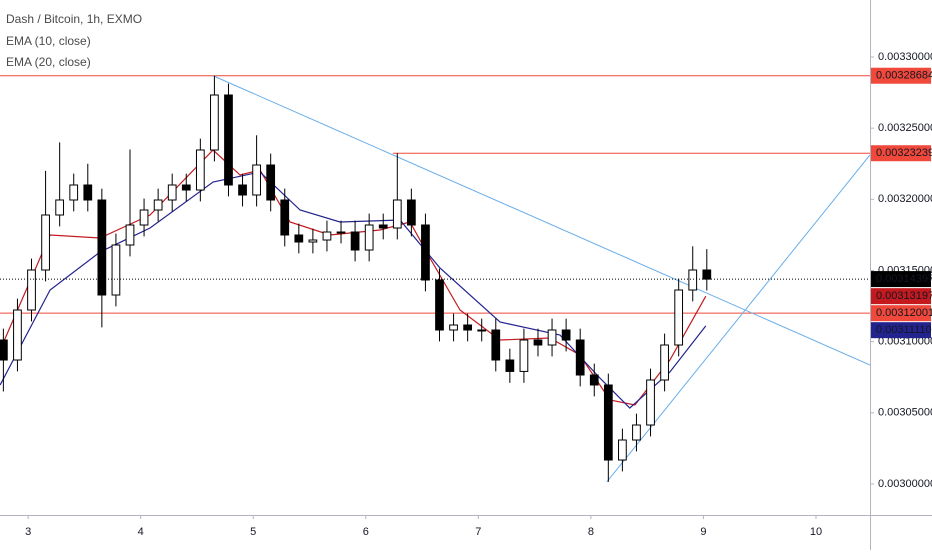  I want to click on y-tick-label: 0.00305000, so click(905, 413).